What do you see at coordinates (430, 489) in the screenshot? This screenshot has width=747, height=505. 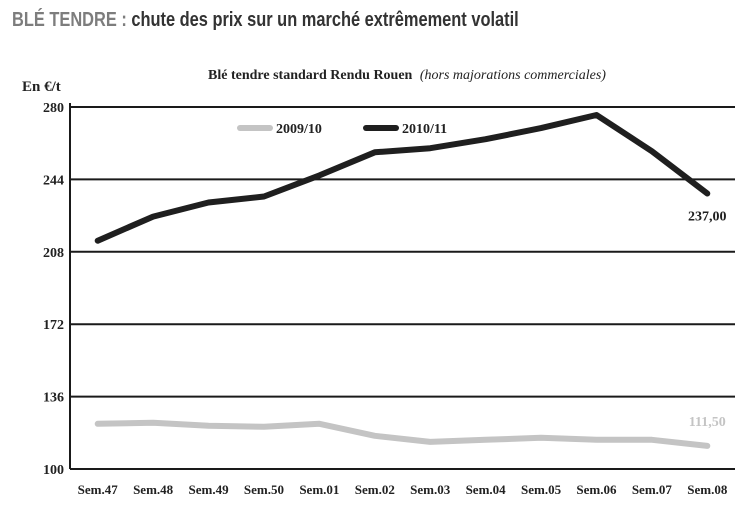 I see `x-tick-sem-03: Sem.03` at bounding box center [430, 489].